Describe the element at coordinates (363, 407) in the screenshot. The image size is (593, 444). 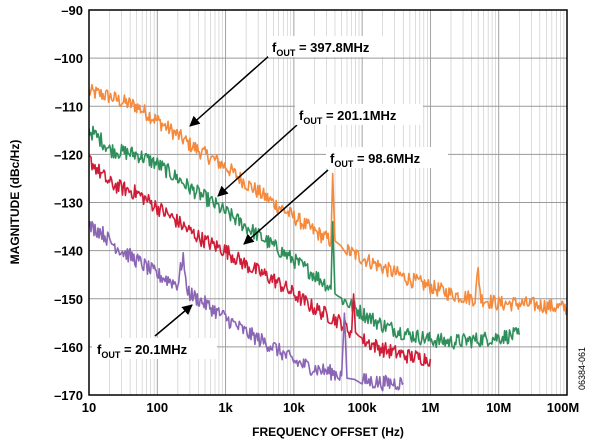
I see `x-tick-label: 100k` at that location.